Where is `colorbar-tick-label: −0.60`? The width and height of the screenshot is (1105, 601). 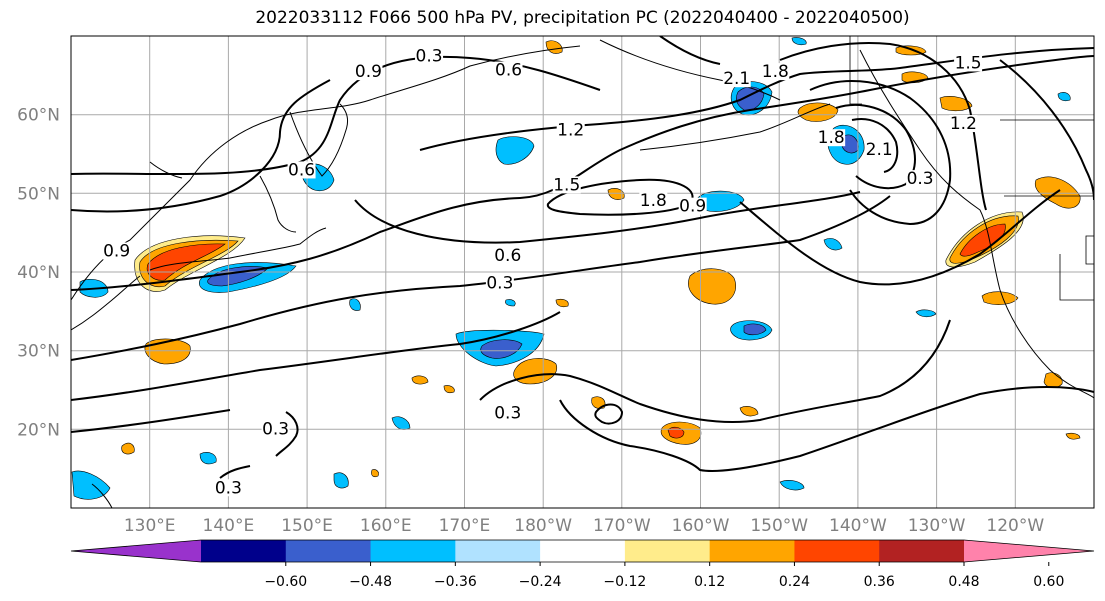 colorbar-tick-label: −0.60 is located at coordinates (285, 582).